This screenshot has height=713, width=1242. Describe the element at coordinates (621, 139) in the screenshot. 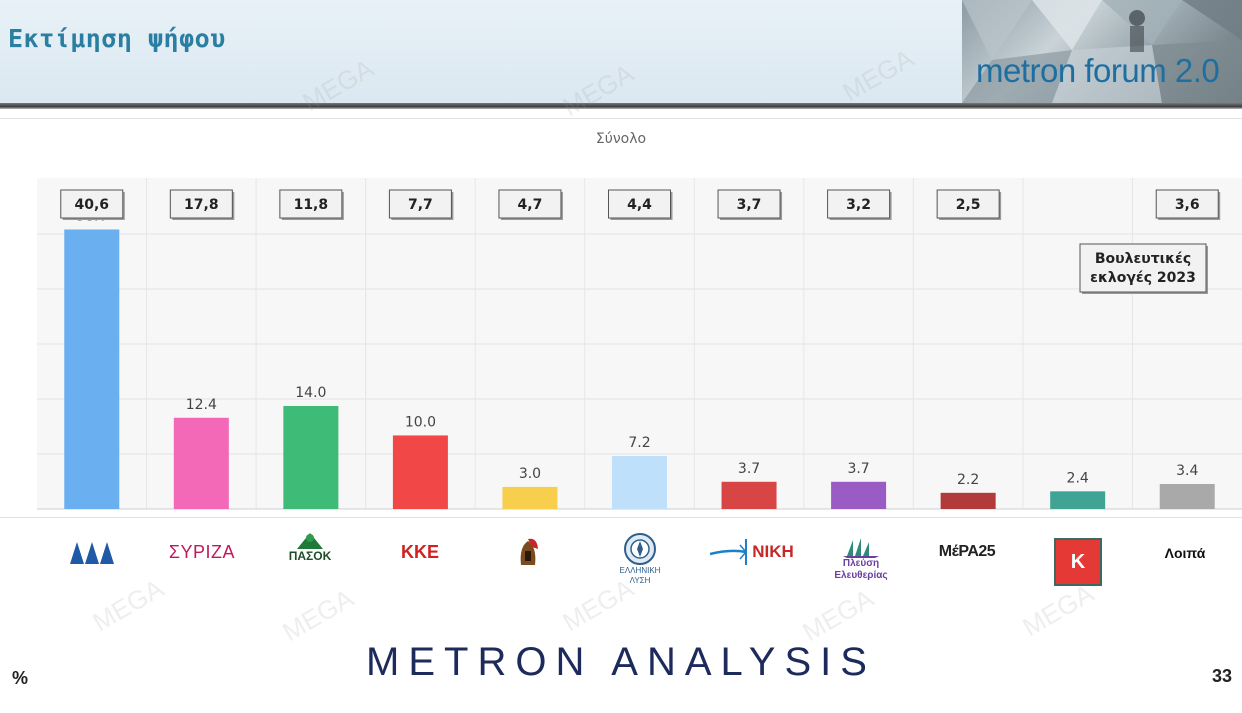

I see `chart-title: Σύνολο` at that location.